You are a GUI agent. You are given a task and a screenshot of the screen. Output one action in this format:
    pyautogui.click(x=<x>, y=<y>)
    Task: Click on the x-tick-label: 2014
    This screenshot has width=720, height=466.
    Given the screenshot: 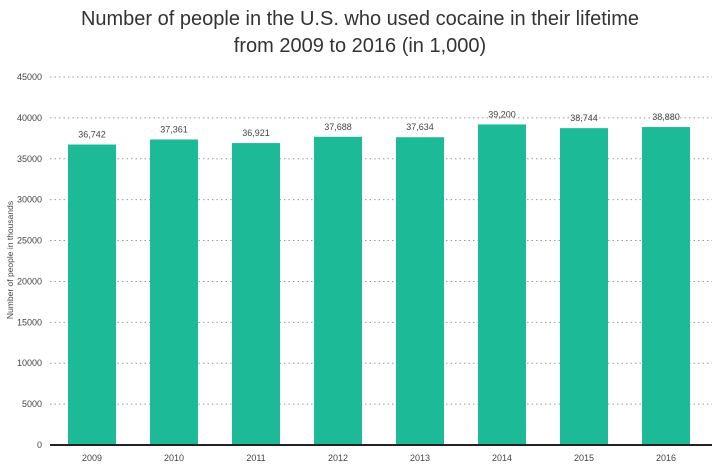 What is the action you would take?
    pyautogui.click(x=502, y=458)
    